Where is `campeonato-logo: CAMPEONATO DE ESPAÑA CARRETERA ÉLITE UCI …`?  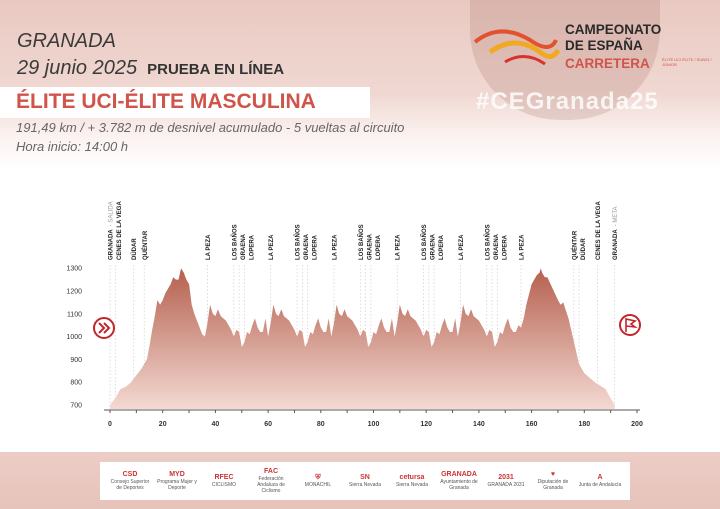
campeonato-logo: CAMPEONATO DE ESPAÑA CARRETERA ÉLITE UCI … is located at coordinates (592, 47).